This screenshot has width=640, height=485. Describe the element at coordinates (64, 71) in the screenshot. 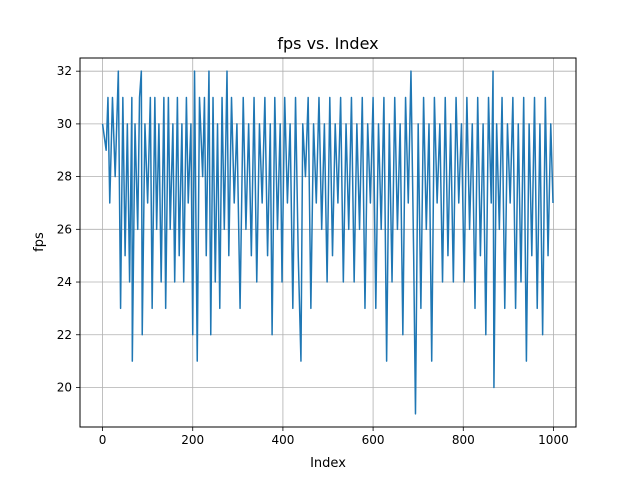

I see `y-tick-label: 32` at that location.